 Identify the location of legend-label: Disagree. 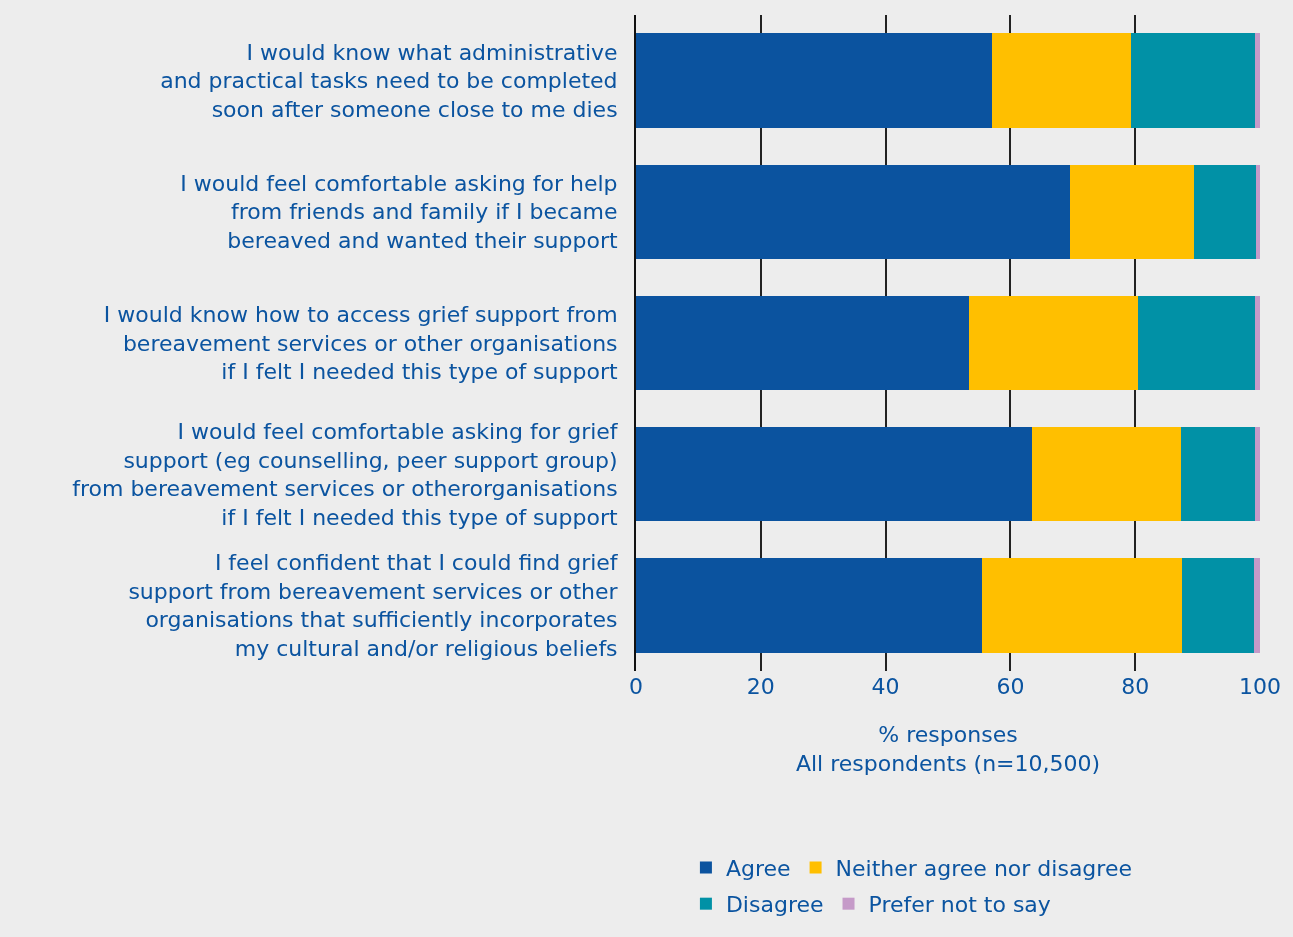
(774, 905).